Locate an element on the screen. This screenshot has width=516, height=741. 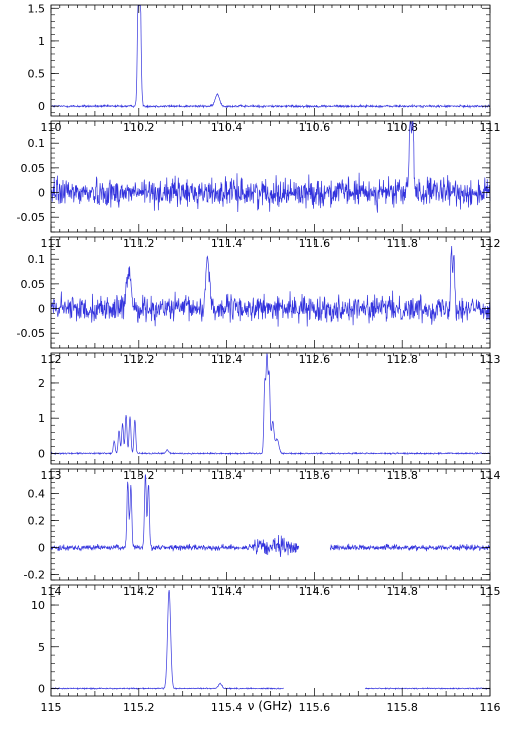
y-tick-label: 0.4 is located at coordinates (37, 493).